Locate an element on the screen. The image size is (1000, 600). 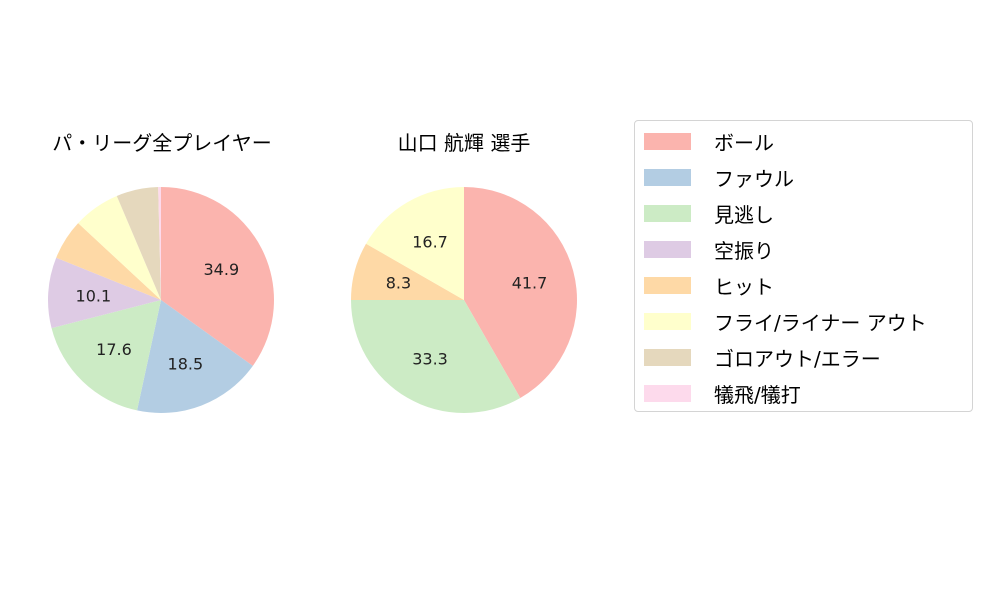
legend-item-fly-liner-out: フライ/ライナー アウト is located at coordinates (785, 322).